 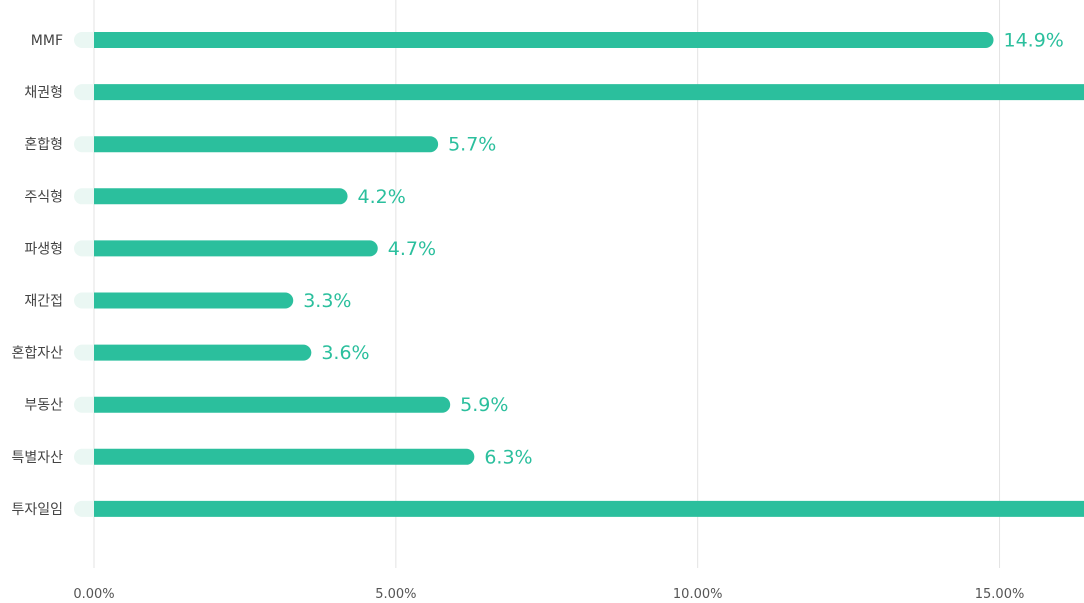 I want to click on category-label: 특별자산, so click(x=37, y=458).